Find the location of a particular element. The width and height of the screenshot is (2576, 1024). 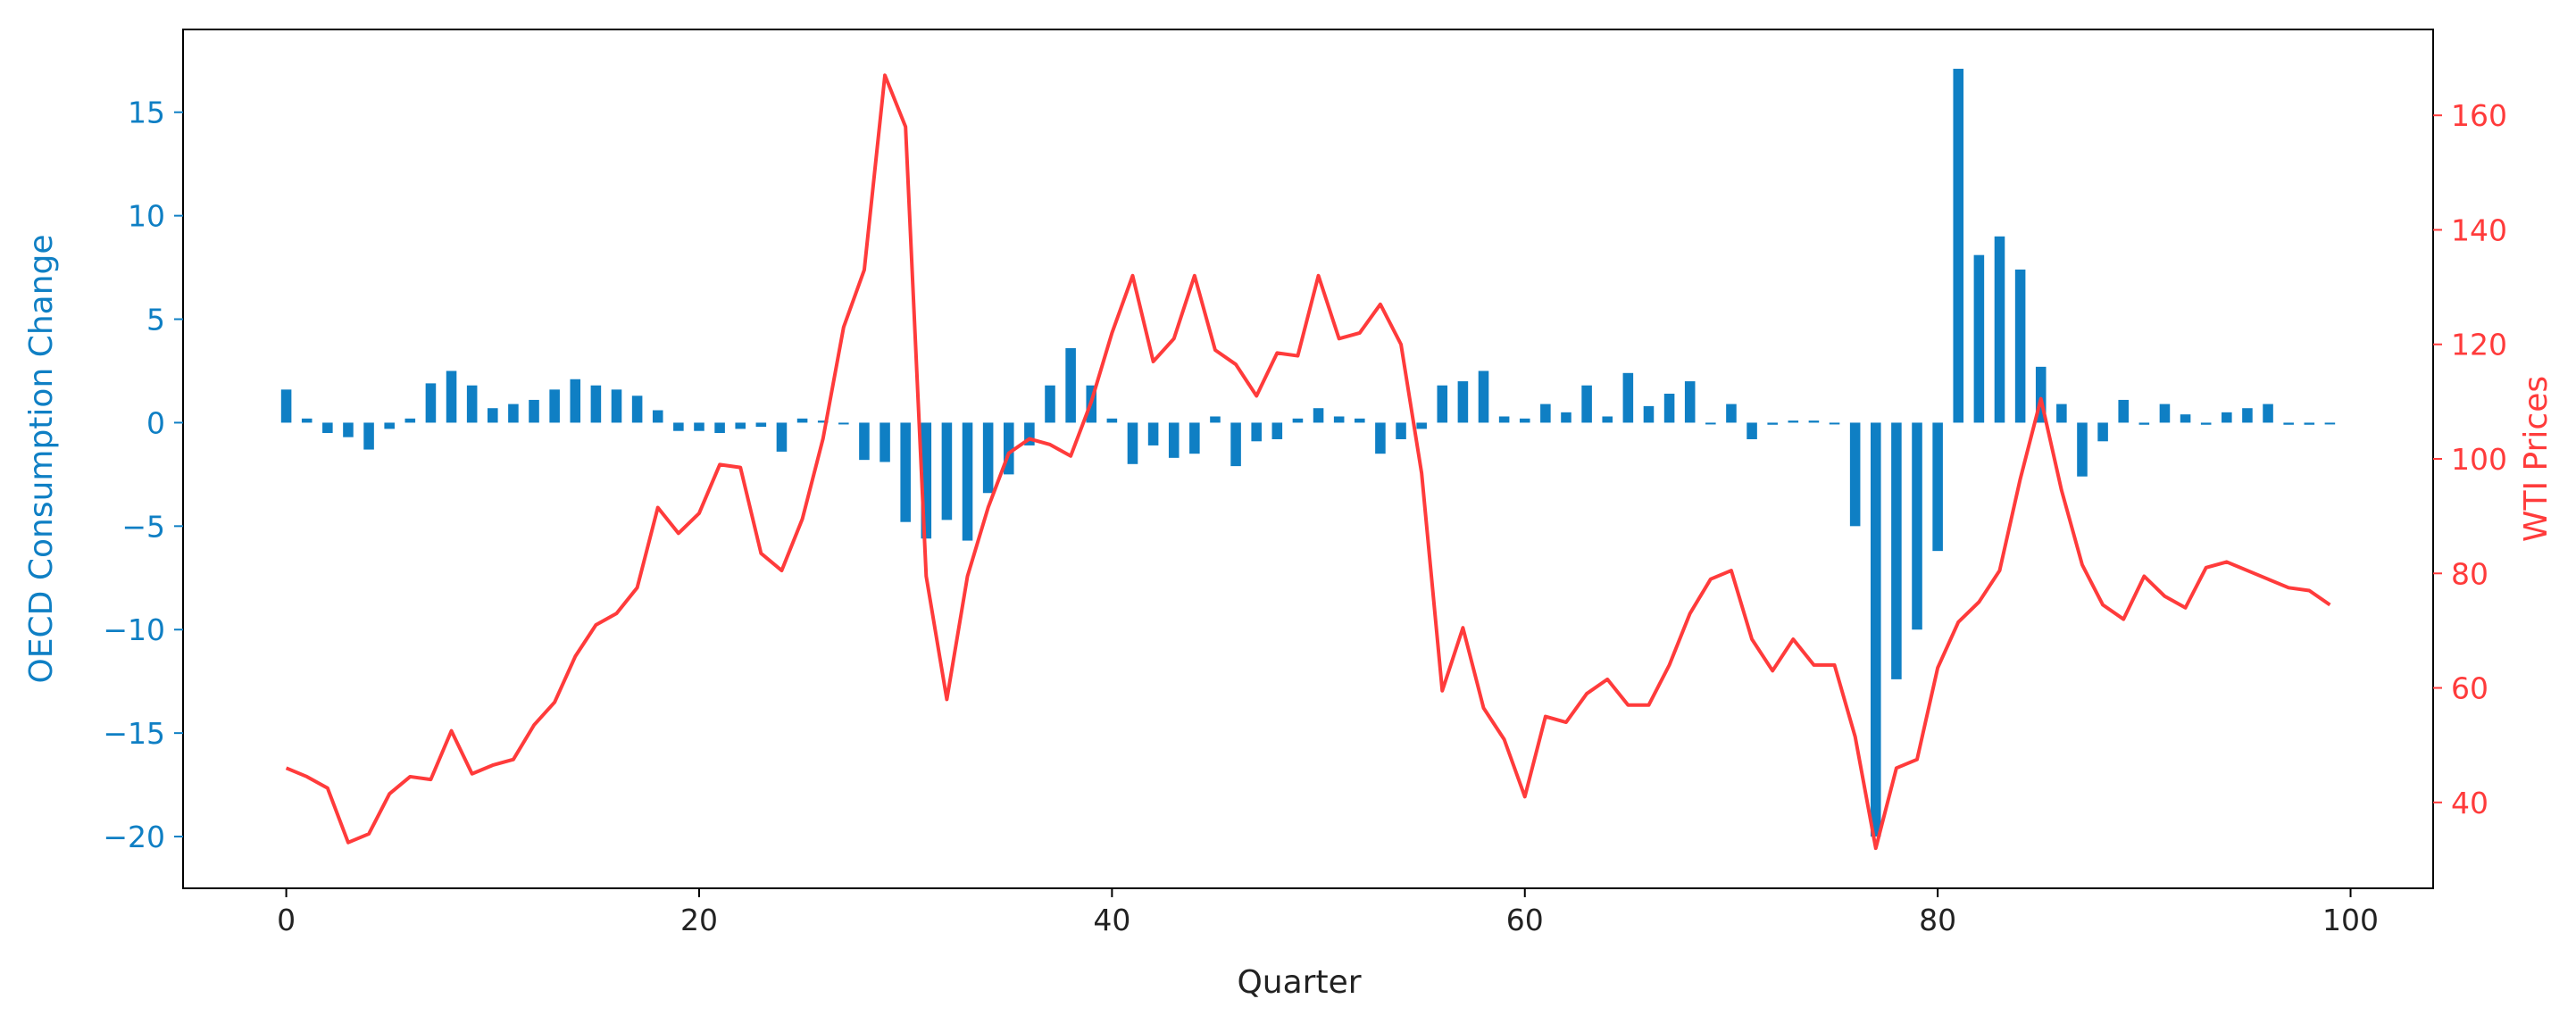

x-tick-label: 60 is located at coordinates (1525, 920).